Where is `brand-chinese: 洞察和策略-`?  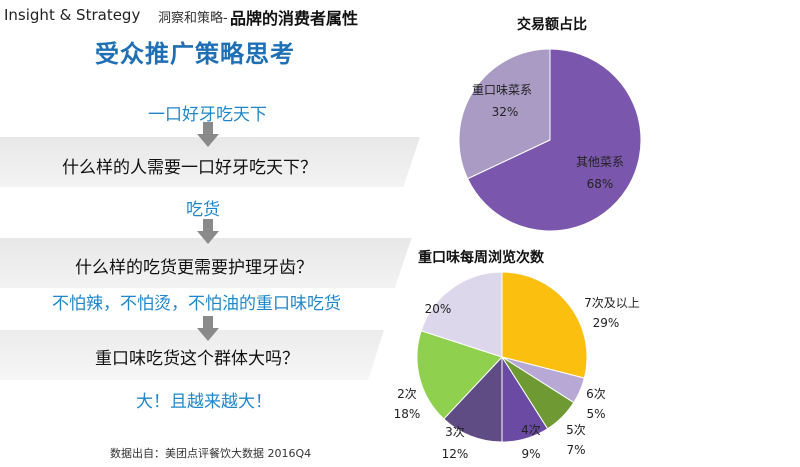 brand-chinese: 洞察和策略- is located at coordinates (193, 18).